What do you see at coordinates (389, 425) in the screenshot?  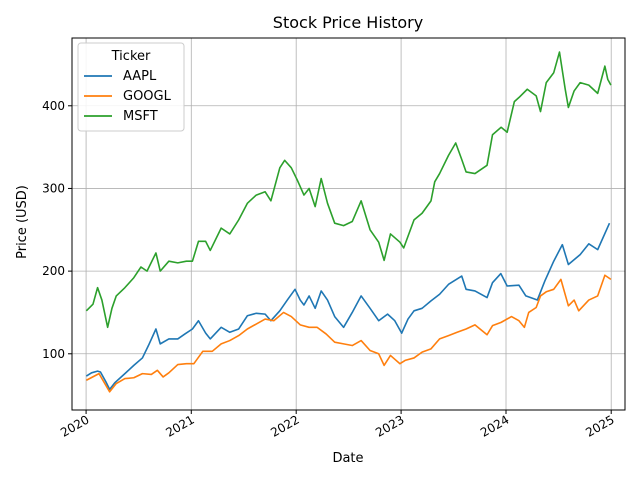 I see `x-tick-label: 2023` at bounding box center [389, 425].